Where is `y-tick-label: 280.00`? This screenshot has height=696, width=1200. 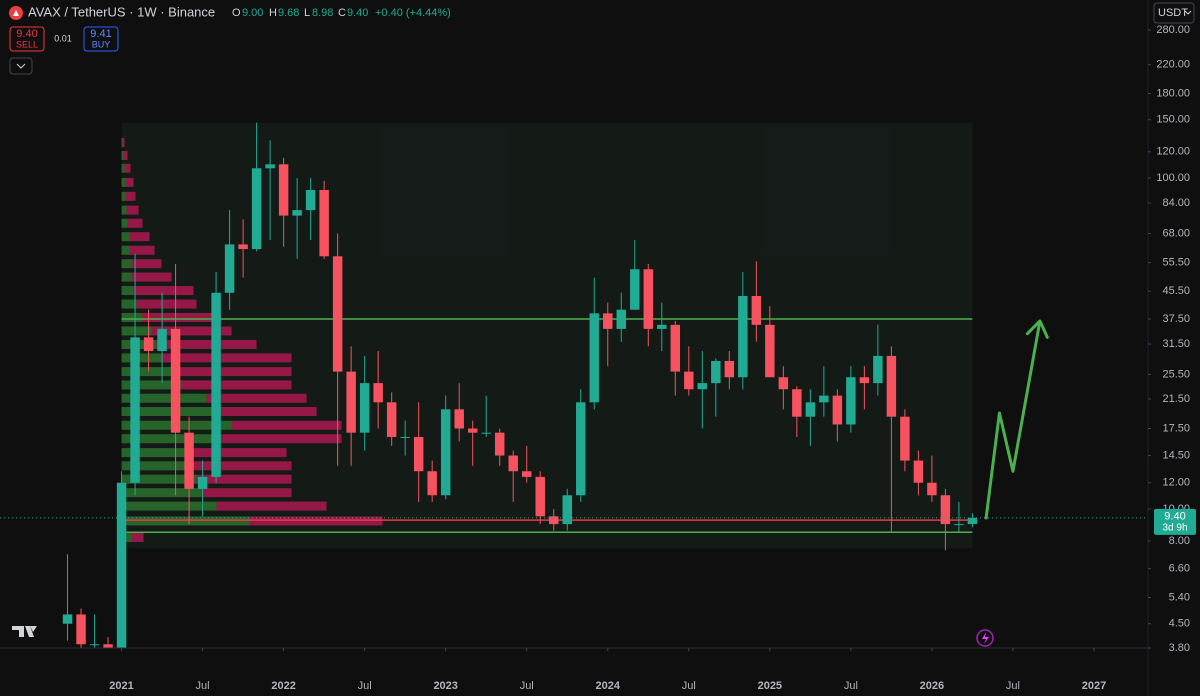
y-tick-label: 280.00 is located at coordinates (1173, 30).